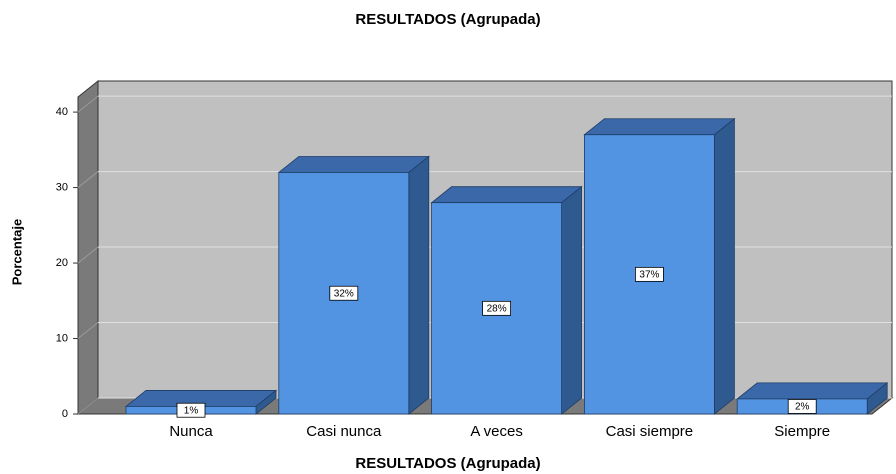 The width and height of the screenshot is (896, 474). What do you see at coordinates (802, 431) in the screenshot?
I see `x-tick-label: Siempre` at bounding box center [802, 431].